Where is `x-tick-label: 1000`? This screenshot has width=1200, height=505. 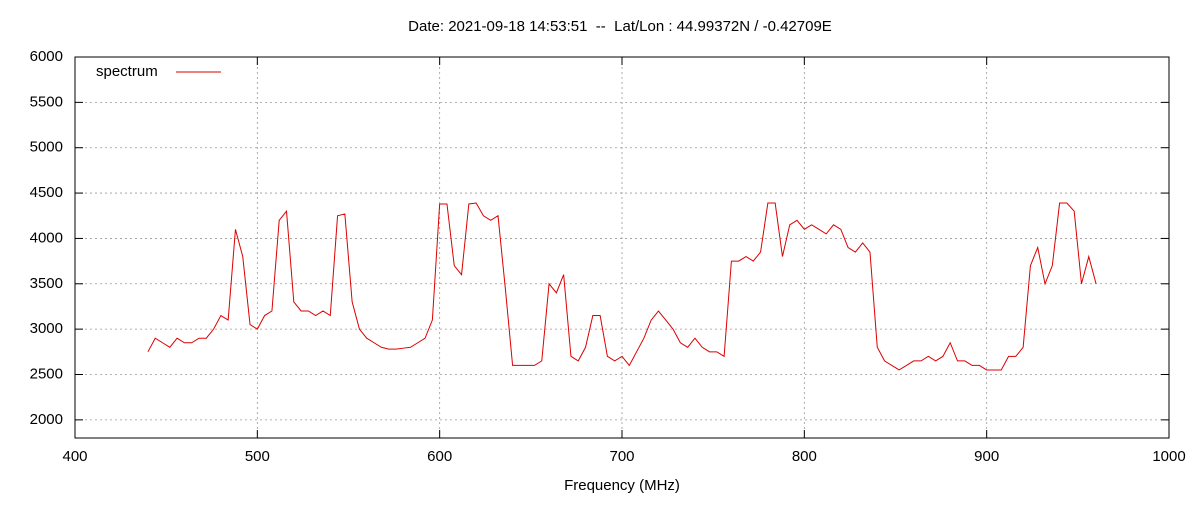
x-tick-label: 1000 is located at coordinates (1168, 456).